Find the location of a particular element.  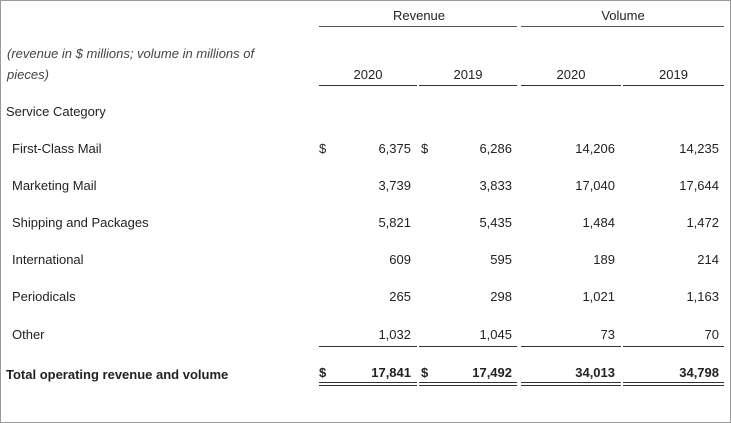

revenue-2020-value: 265 is located at coordinates (400, 296).